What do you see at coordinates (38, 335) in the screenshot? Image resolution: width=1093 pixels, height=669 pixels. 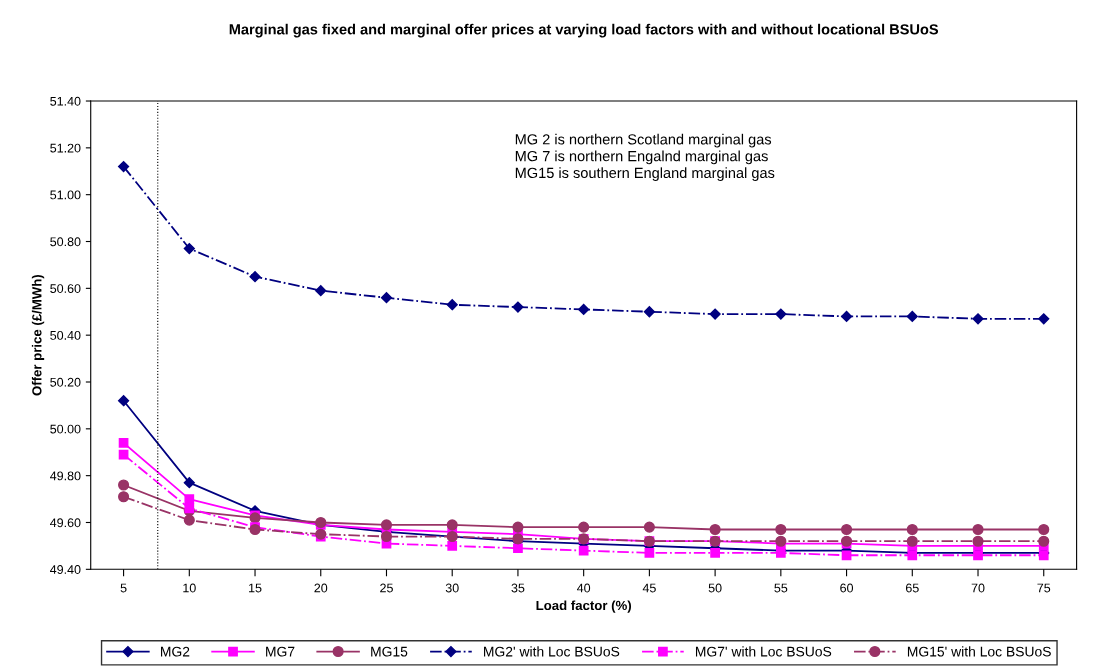 I see `y-axis-title: Offer price (£/MWh)` at bounding box center [38, 335].